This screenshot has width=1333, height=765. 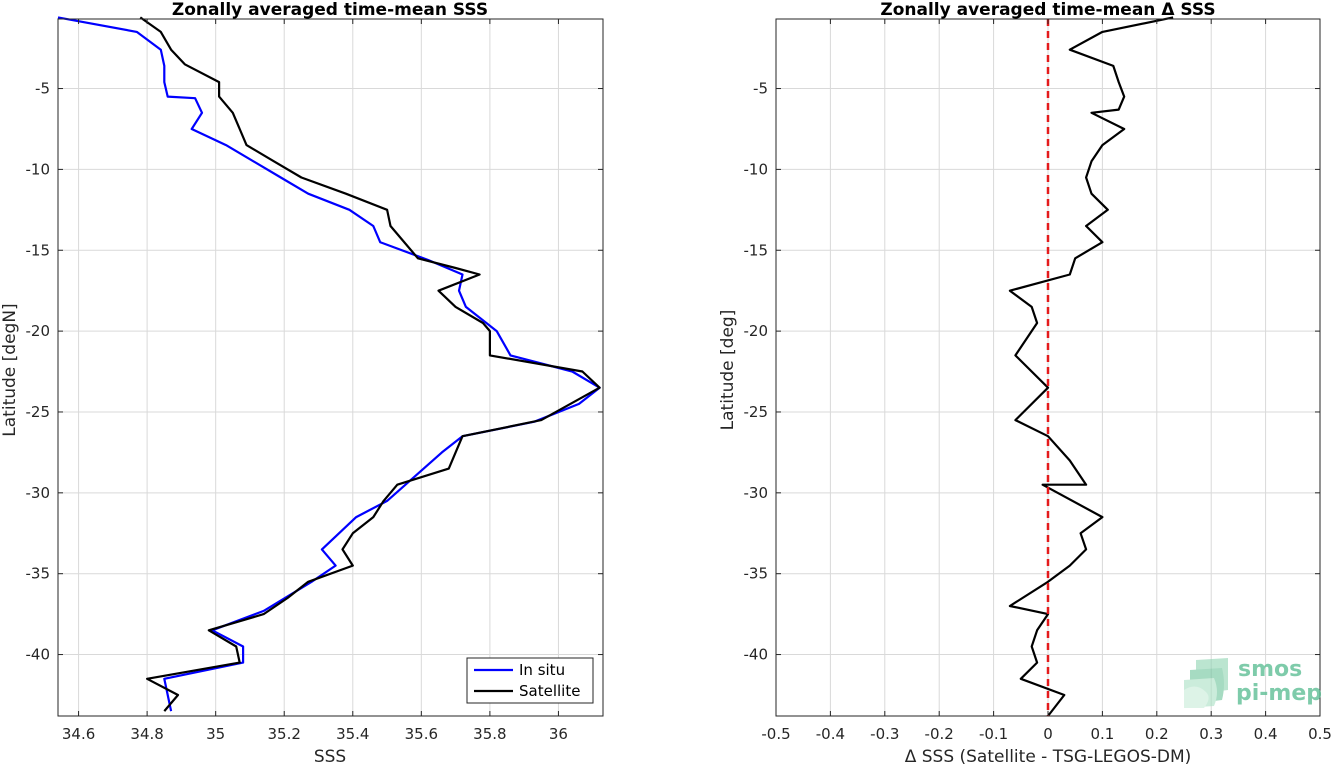 What do you see at coordinates (1279, 693) in the screenshot?
I see `logo-text-pi-mep: pi-mep` at bounding box center [1279, 693].